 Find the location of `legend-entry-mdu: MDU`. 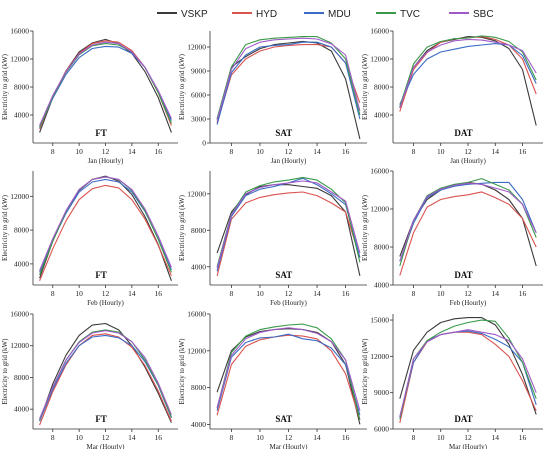

legend-entry-mdu: MDU is located at coordinates (327, 14).